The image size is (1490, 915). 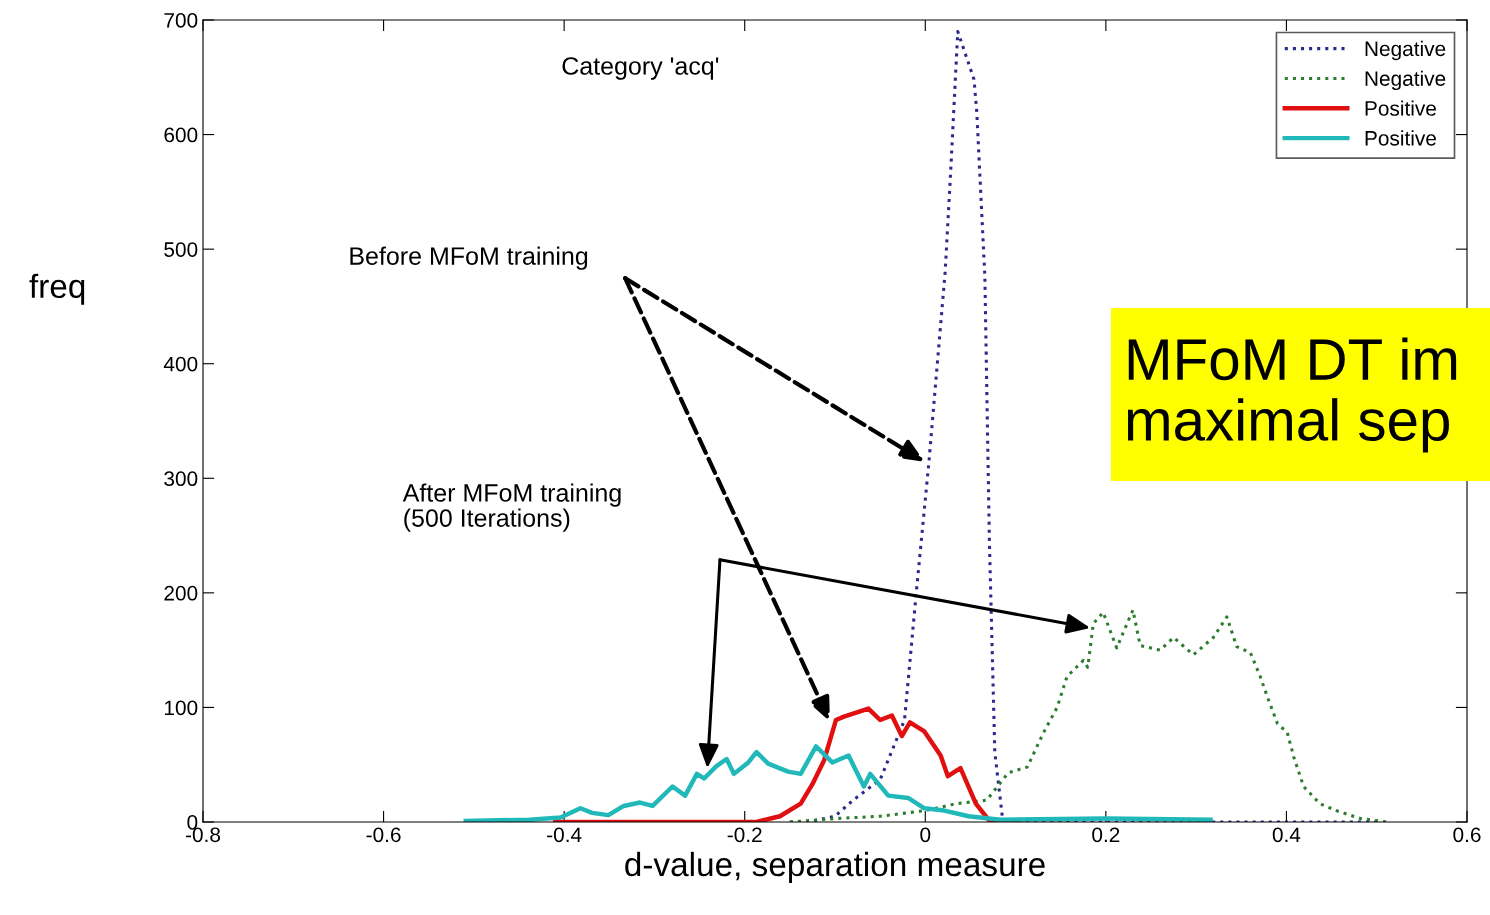 I want to click on y-tick-label: 400, so click(x=180, y=364).